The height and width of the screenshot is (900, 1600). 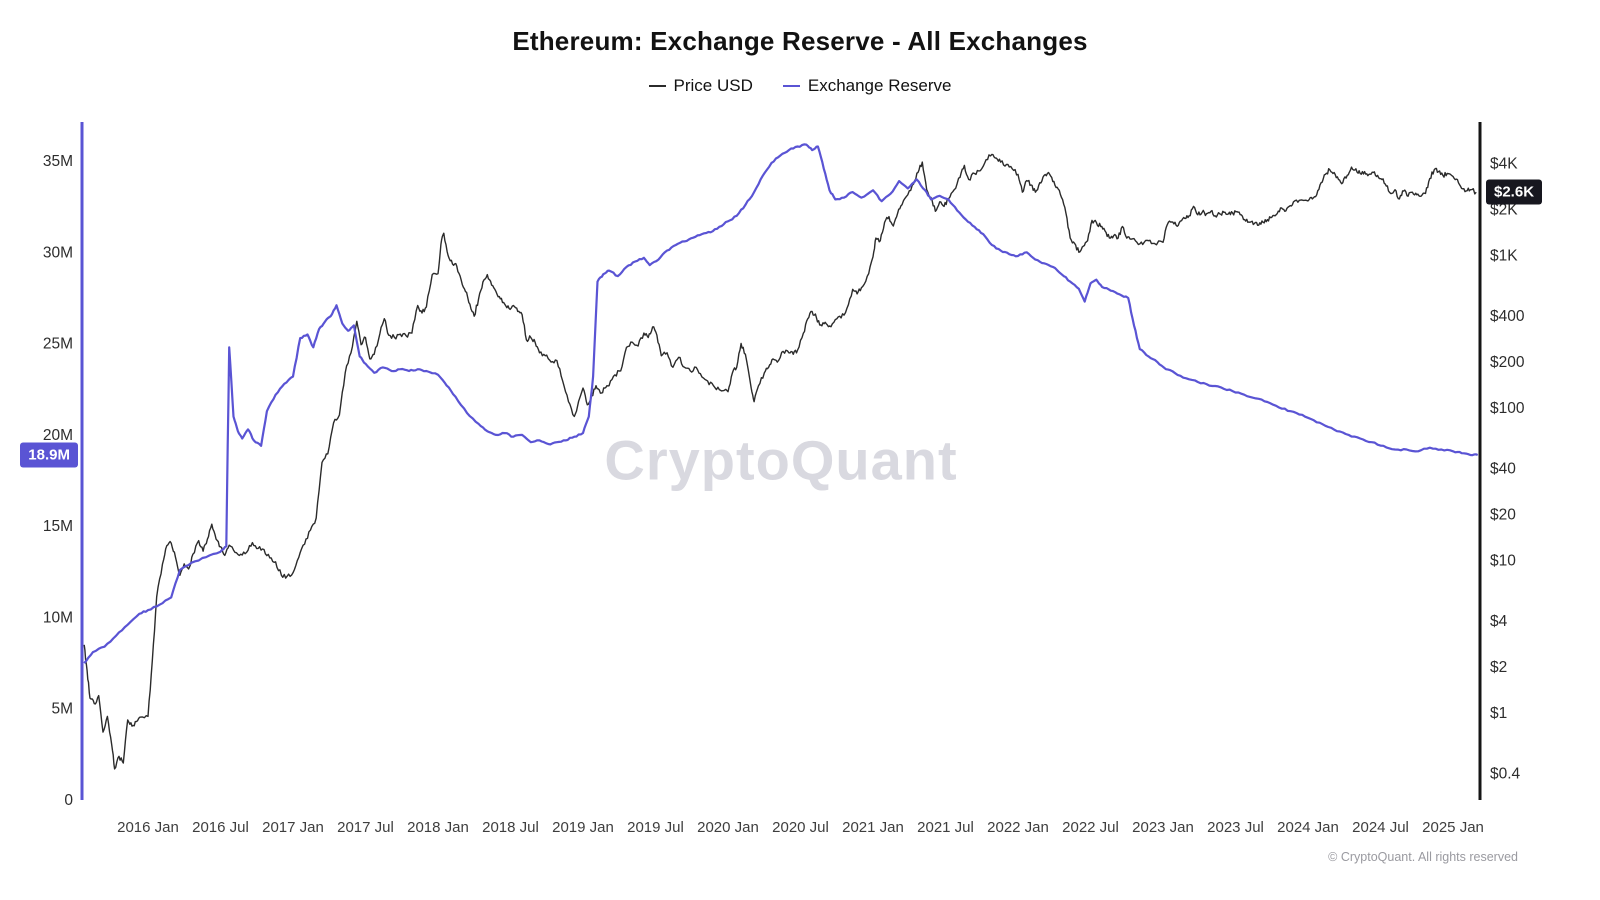 I want to click on left-axis-tick-label: 35M, so click(x=58, y=161).